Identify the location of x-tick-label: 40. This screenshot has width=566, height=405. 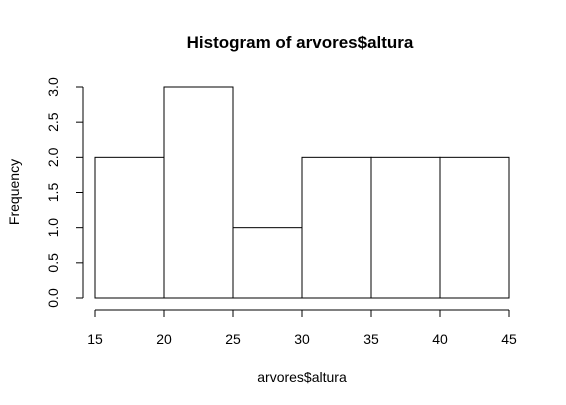
(440, 339).